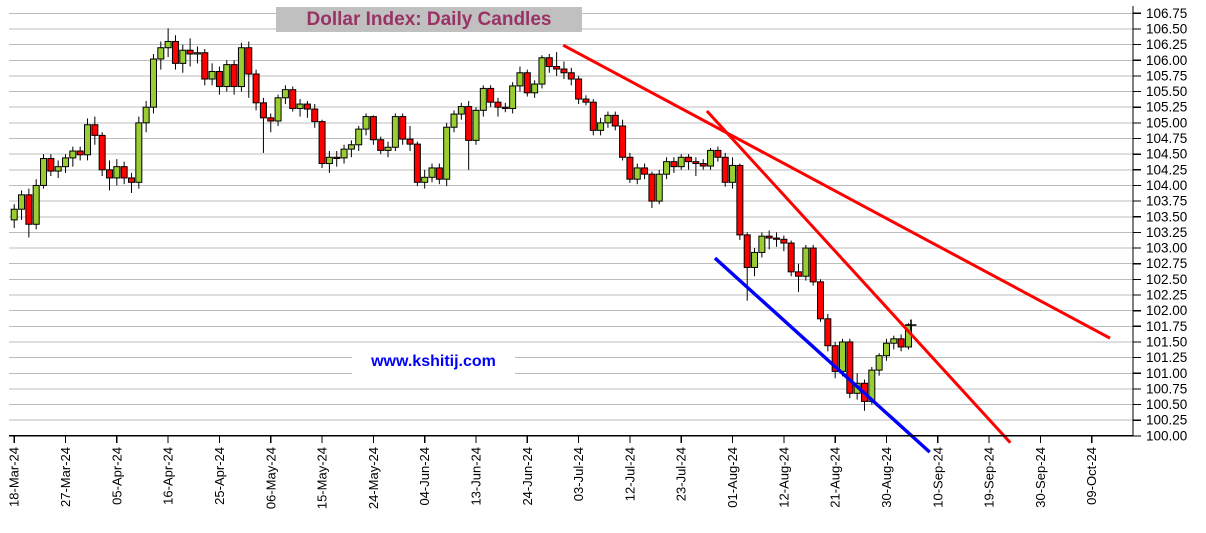  Describe the element at coordinates (65, 477) in the screenshot. I see `x-axis-label: 27-Mar-24` at that location.